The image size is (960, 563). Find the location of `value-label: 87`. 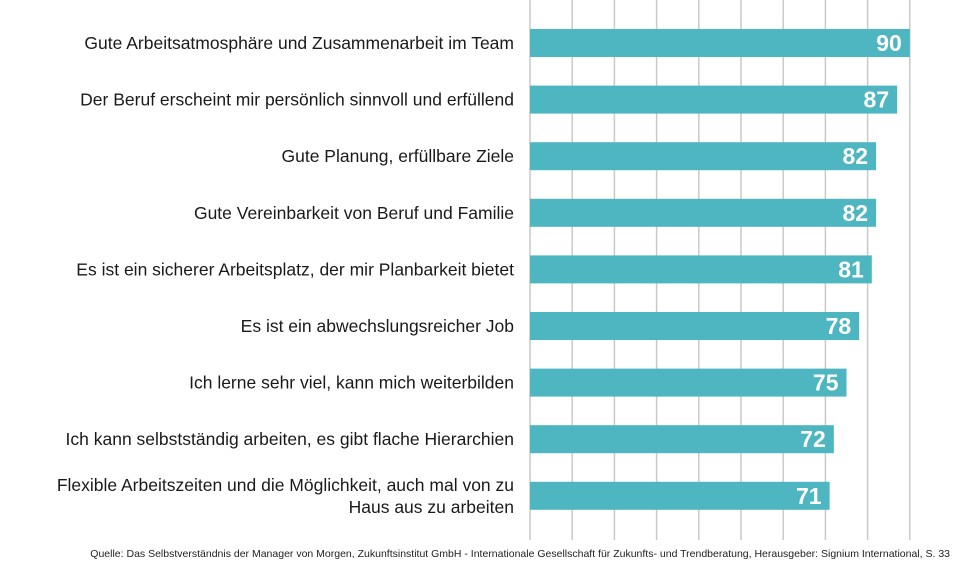

value-label: 87 is located at coordinates (877, 100).